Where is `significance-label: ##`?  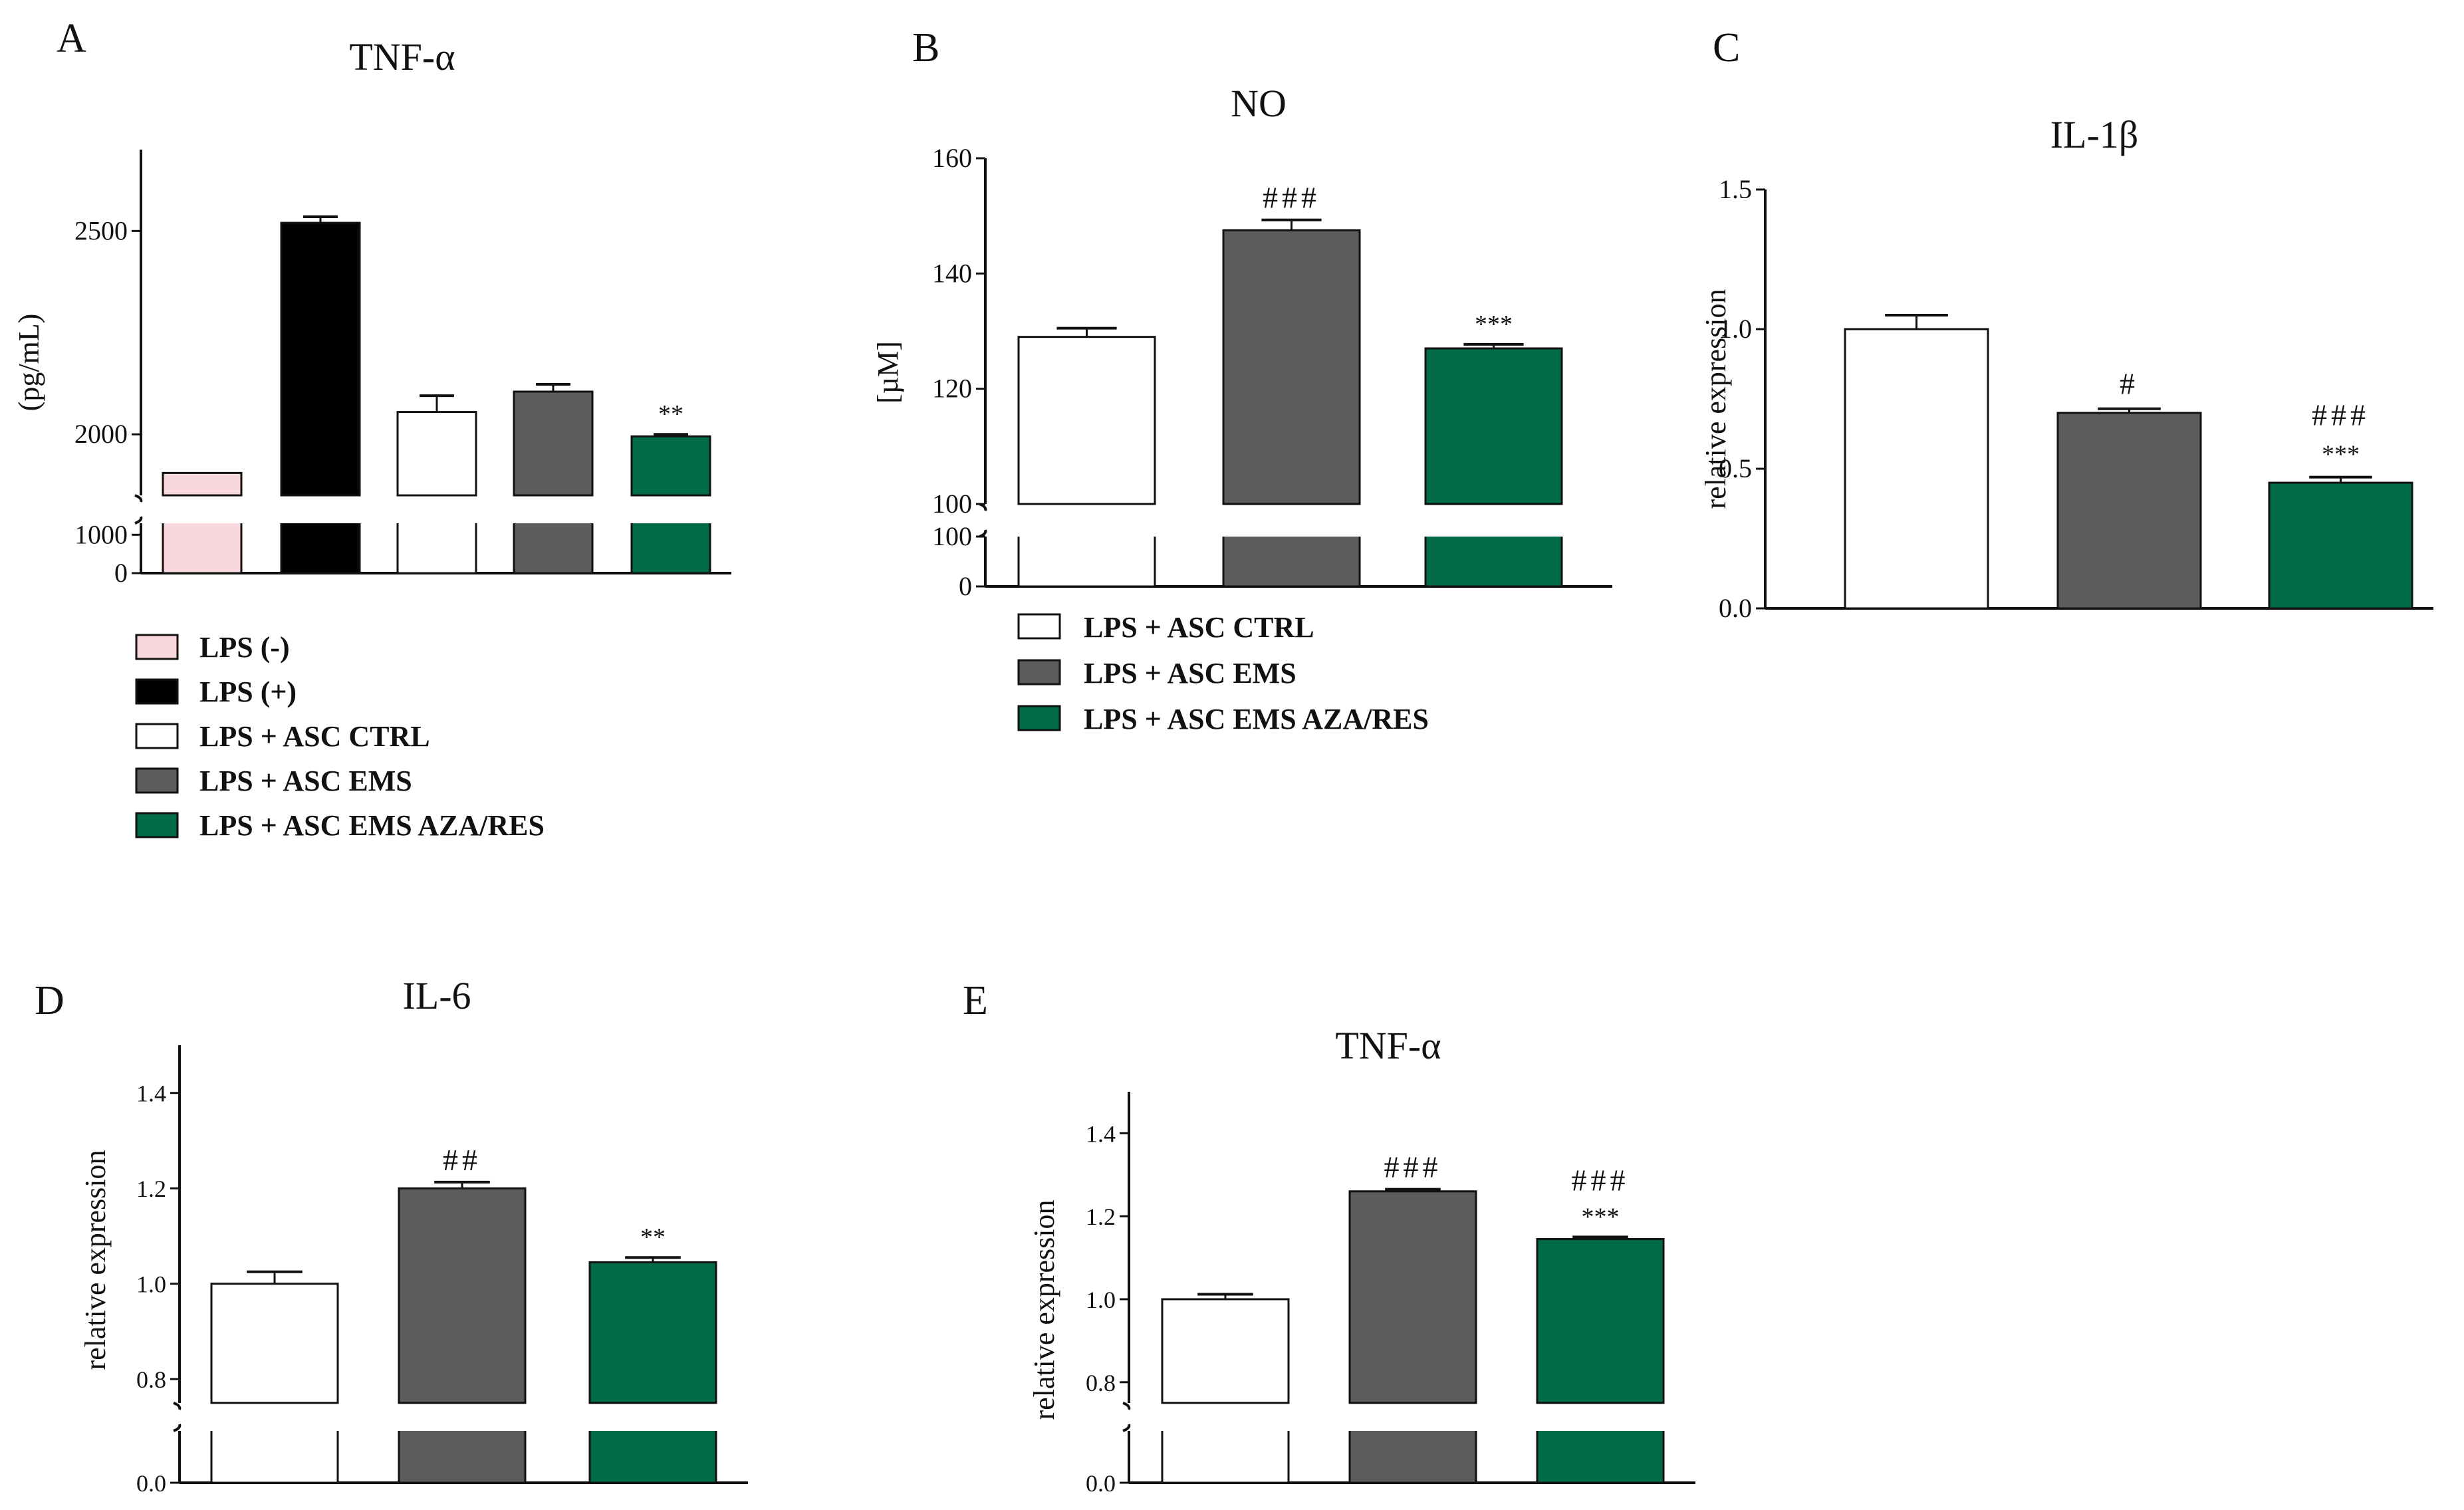 significance-label: ## is located at coordinates (462, 1160).